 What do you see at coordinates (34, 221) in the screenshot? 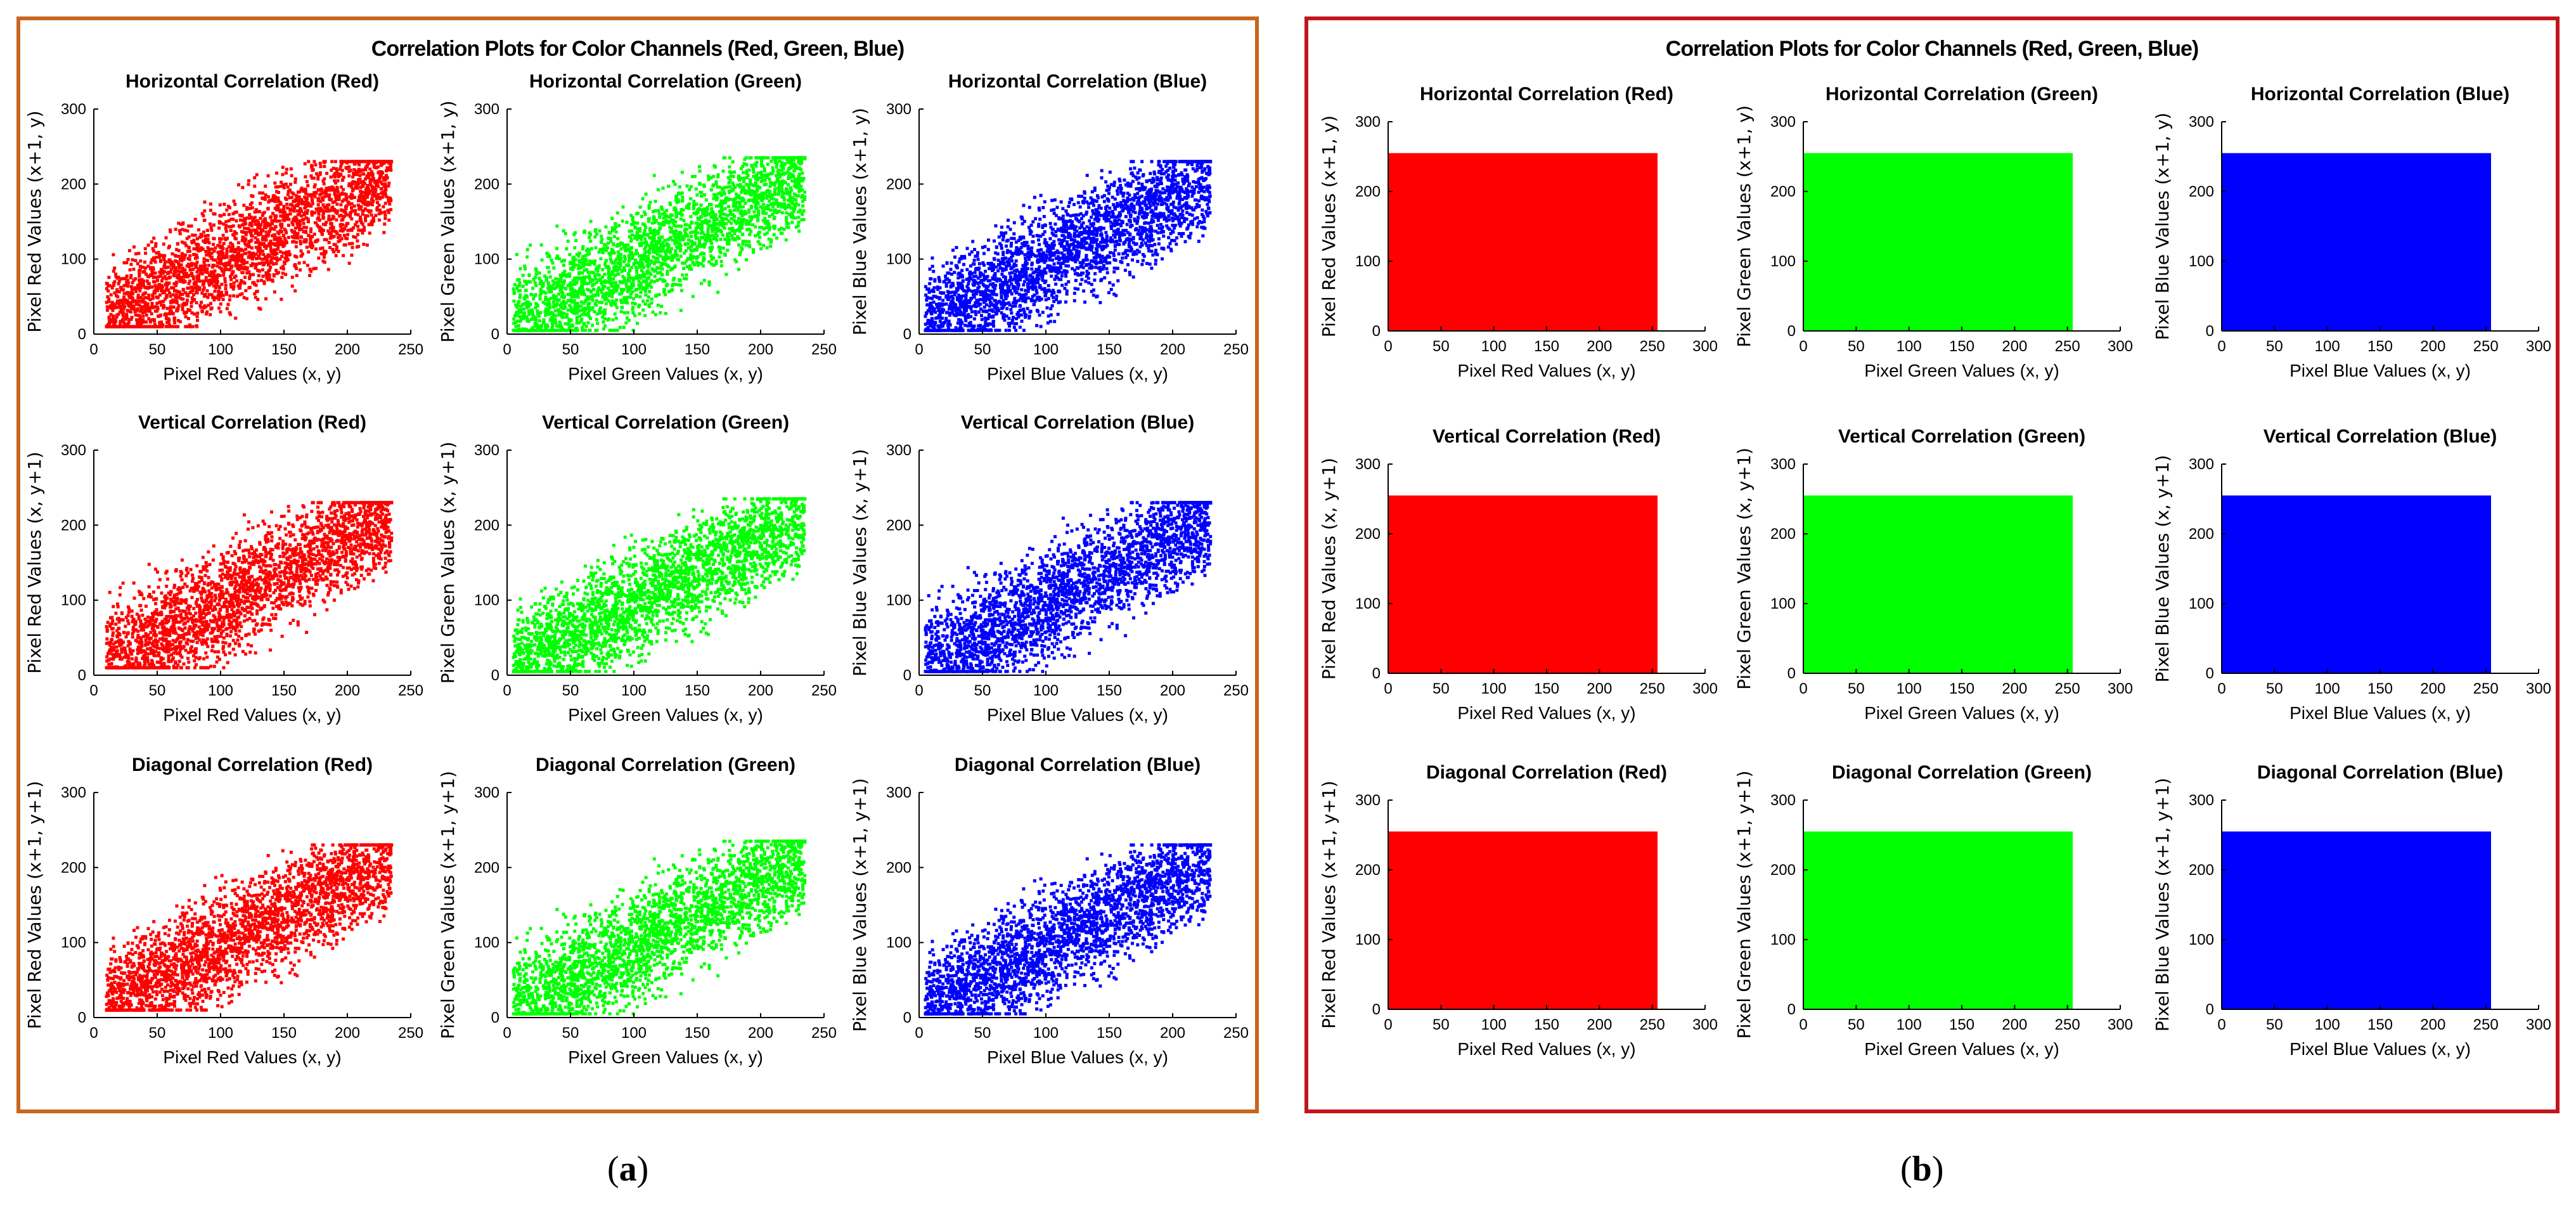
I see `plot-a-horizontal-correlation-red-ylabel: Pixel Red Values (x+1, y)` at bounding box center [34, 221].